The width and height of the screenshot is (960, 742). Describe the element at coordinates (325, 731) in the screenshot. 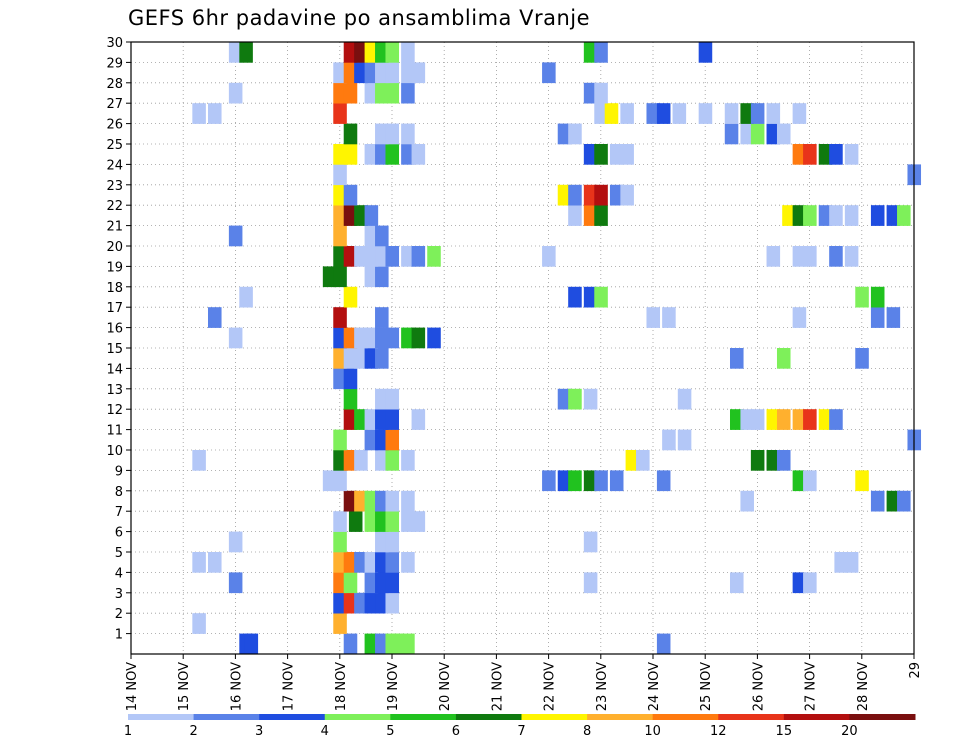

I see `colorbar-label: 4` at that location.